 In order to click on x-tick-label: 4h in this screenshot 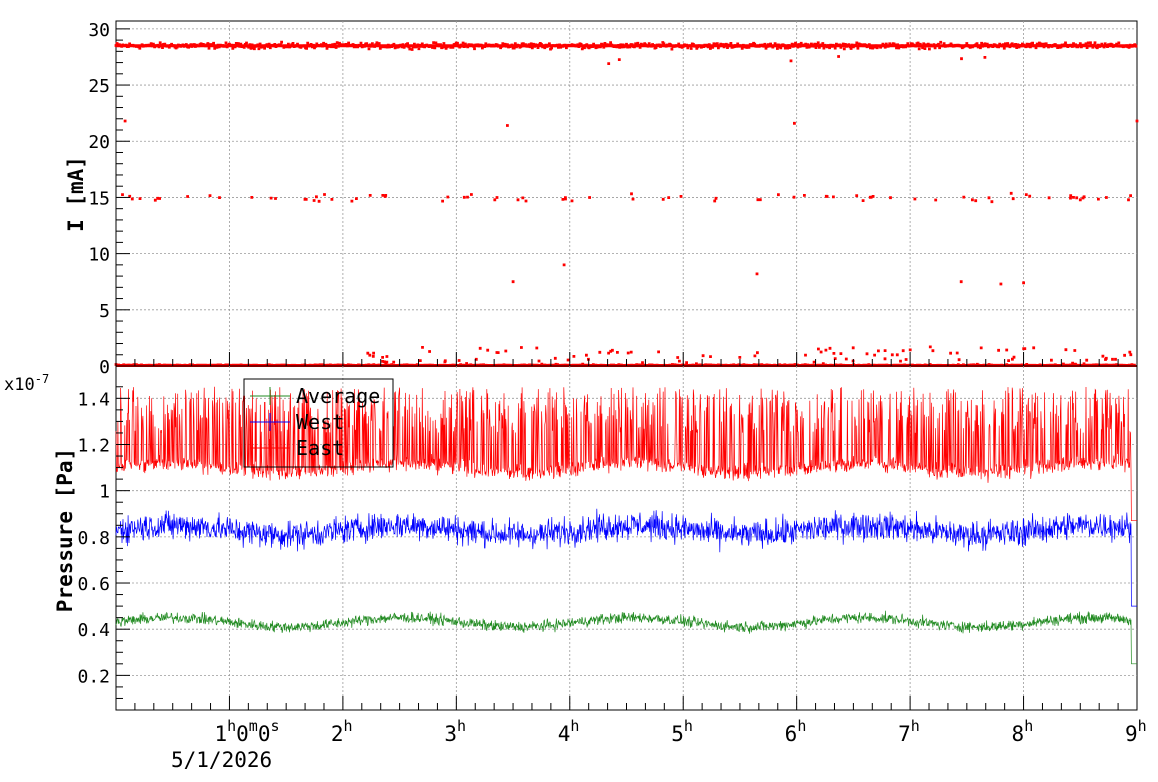, I will do `click(569, 731)`.